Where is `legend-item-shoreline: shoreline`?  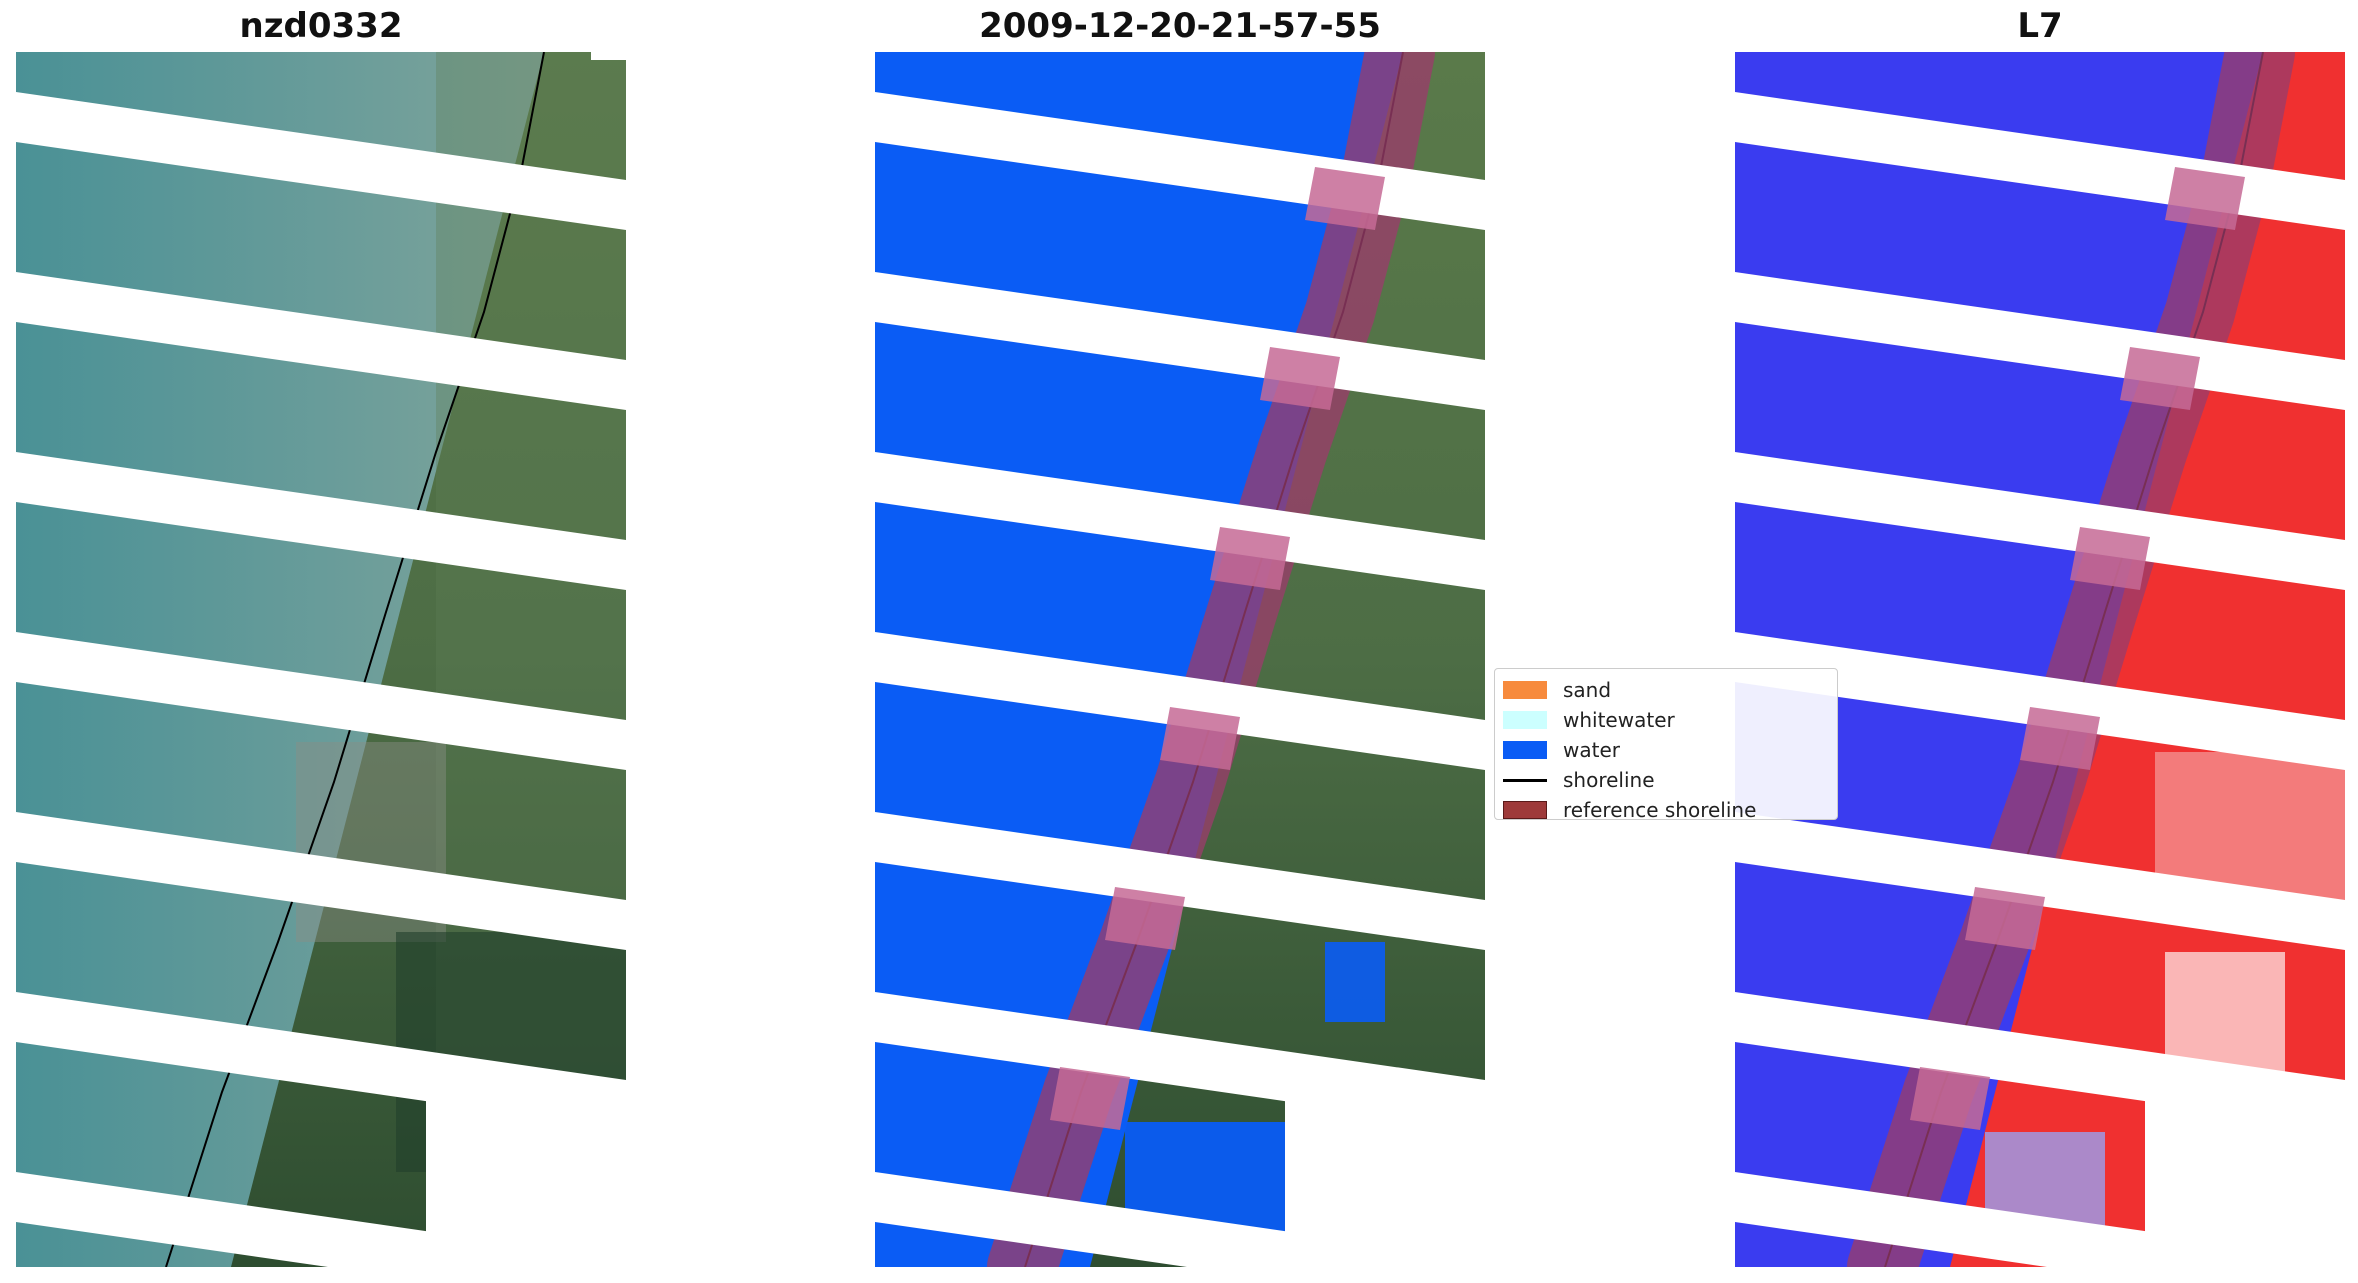 legend-item-shoreline: shoreline is located at coordinates (1670, 780).